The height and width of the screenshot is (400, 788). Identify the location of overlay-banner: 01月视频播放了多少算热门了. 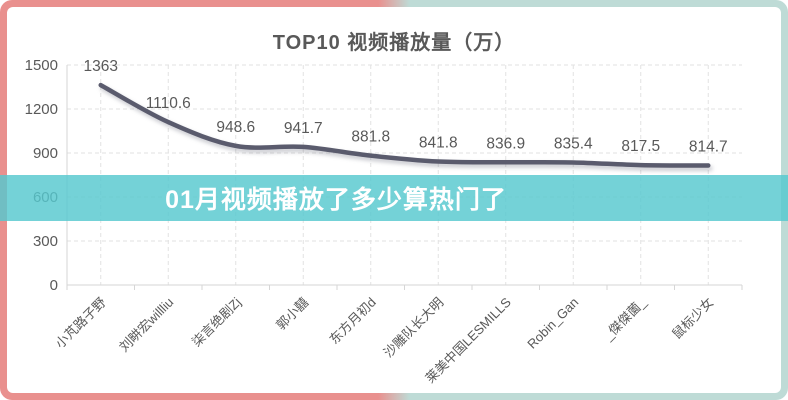
(394, 198).